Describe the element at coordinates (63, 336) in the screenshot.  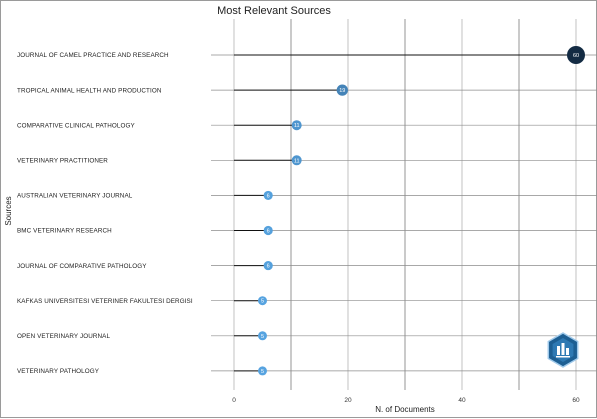
I see `category-label: OPEN VETERINARY JOURNAL` at that location.